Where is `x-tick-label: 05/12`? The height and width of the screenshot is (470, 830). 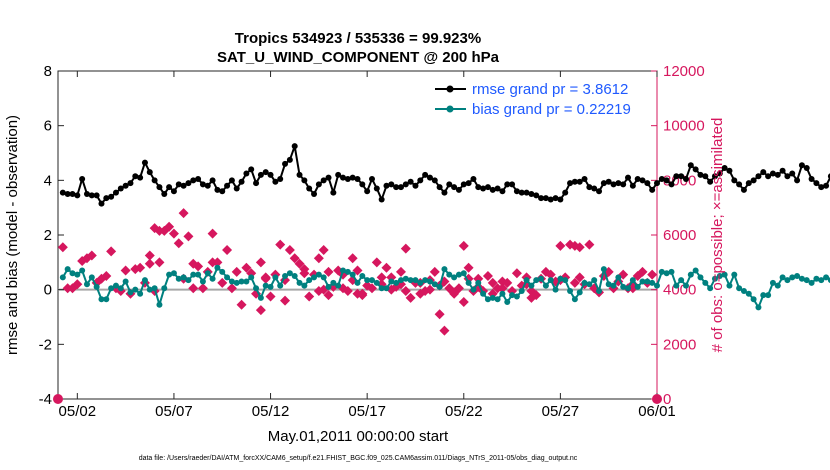
x-tick-label: 05/12 is located at coordinates (271, 411).